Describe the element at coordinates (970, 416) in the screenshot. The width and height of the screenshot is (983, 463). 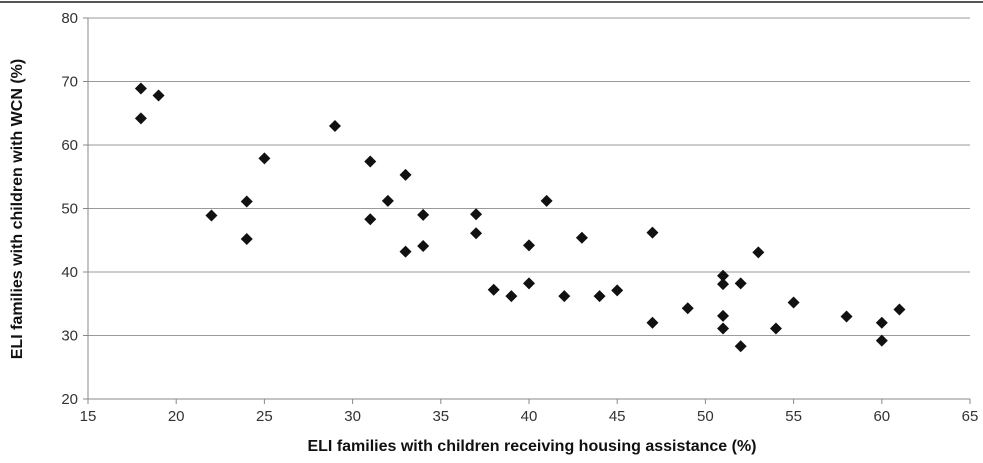
I see `x-tick-label: 65` at that location.